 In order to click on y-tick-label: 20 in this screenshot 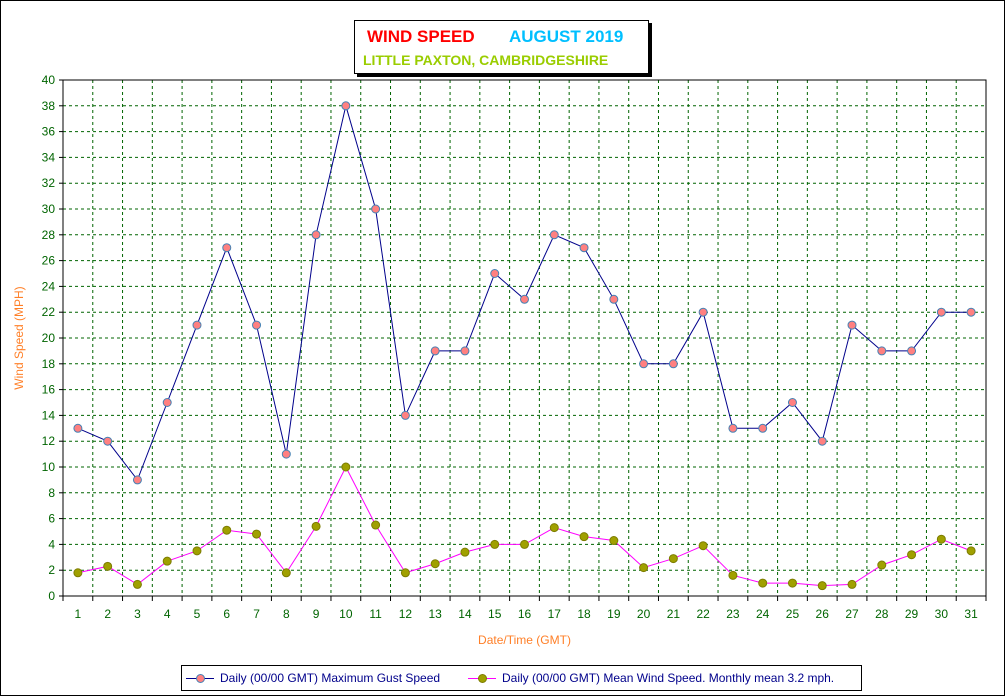, I will do `click(49, 338)`.